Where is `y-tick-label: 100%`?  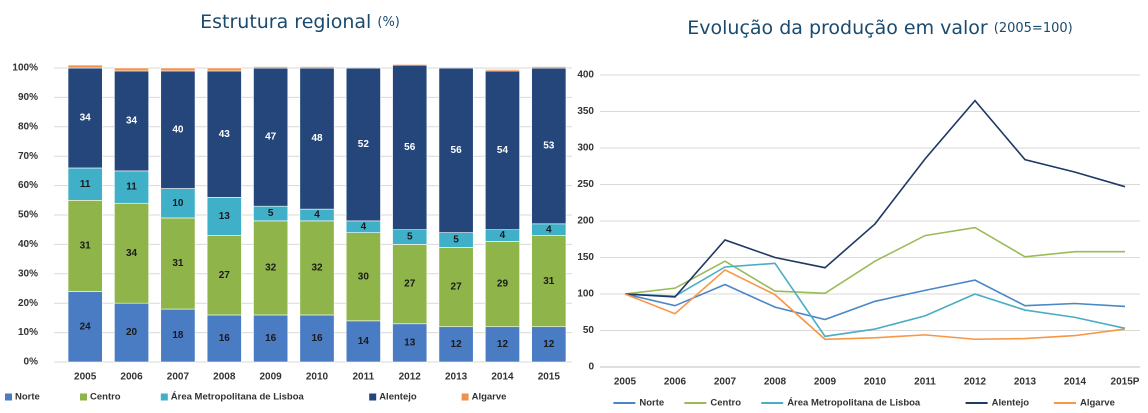
y-tick-label: 100% is located at coordinates (25, 68).